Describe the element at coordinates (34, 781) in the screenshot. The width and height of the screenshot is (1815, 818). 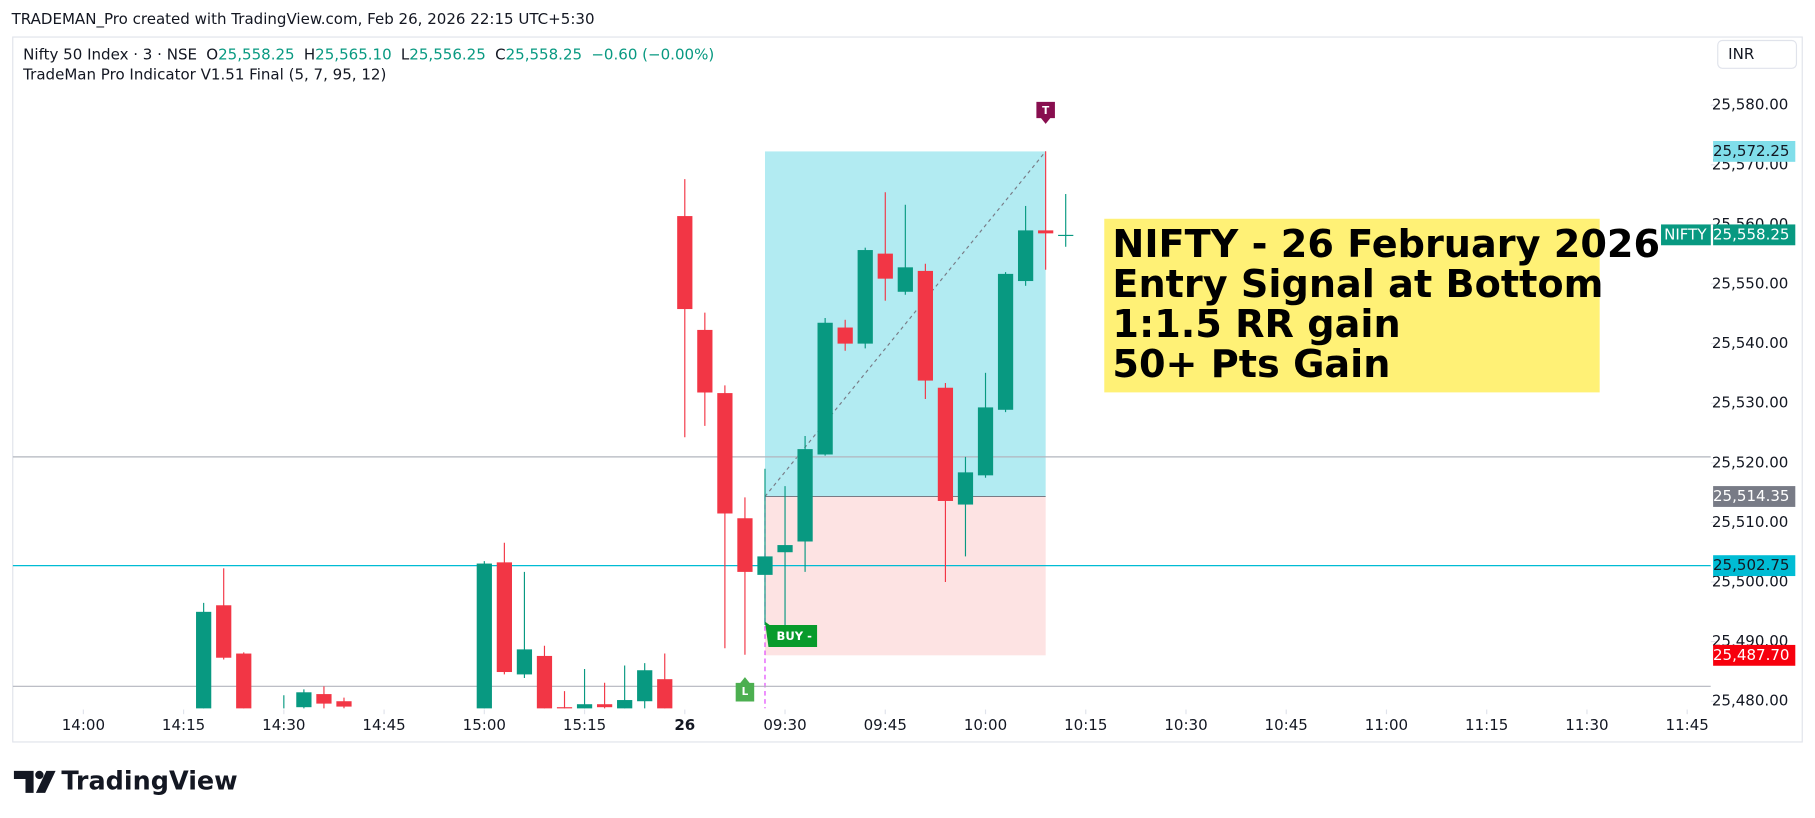
I see `brand-logo` at that location.